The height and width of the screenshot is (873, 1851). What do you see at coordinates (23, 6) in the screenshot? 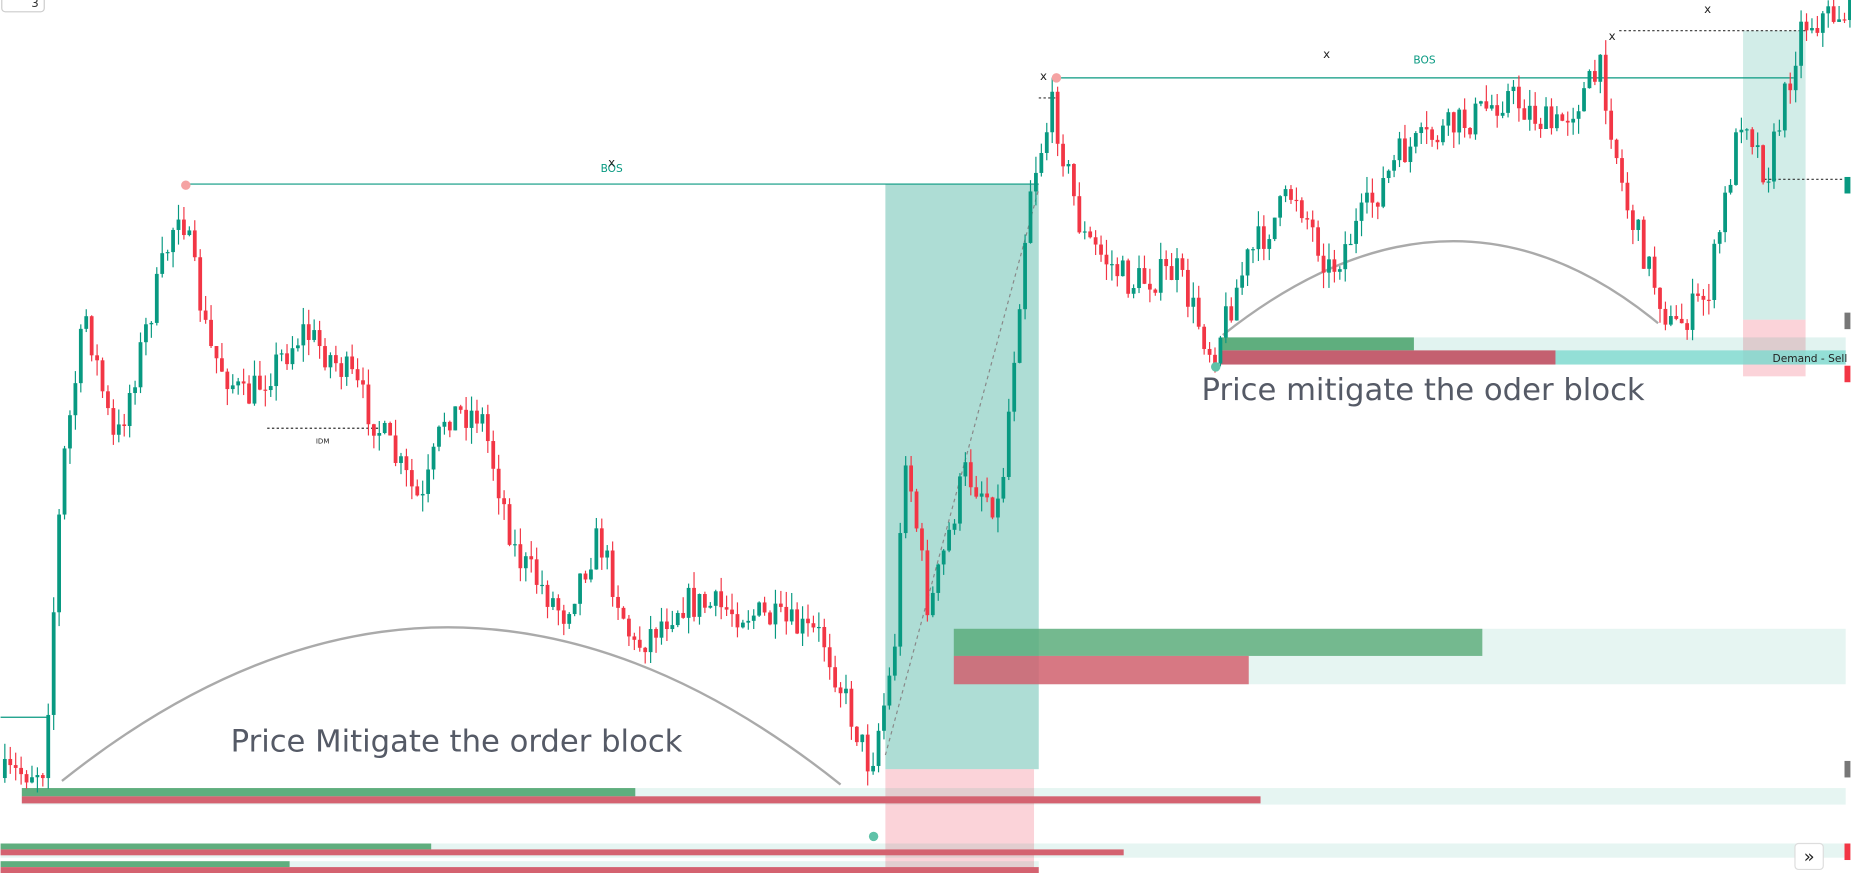
I see `badge` at bounding box center [23, 6].